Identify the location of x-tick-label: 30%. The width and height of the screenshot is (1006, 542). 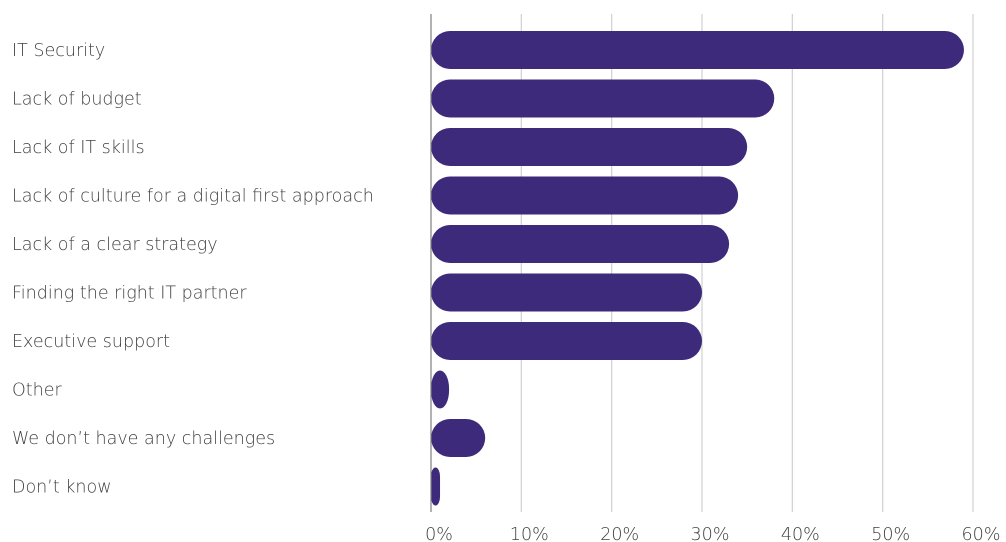
(710, 533).